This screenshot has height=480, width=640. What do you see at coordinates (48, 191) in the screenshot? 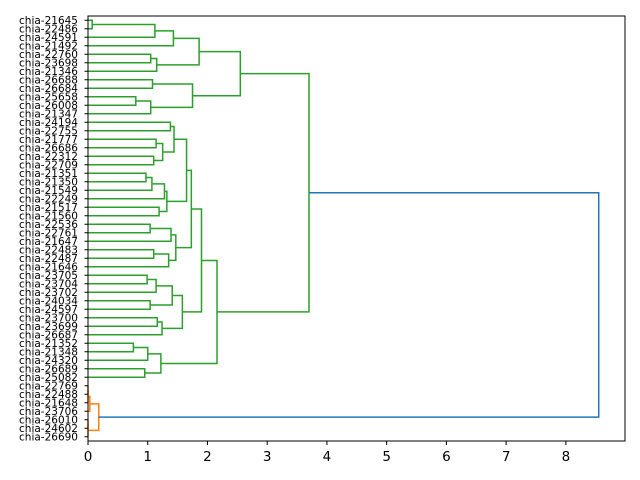
I see `leaf-label: chia-21549` at bounding box center [48, 191].